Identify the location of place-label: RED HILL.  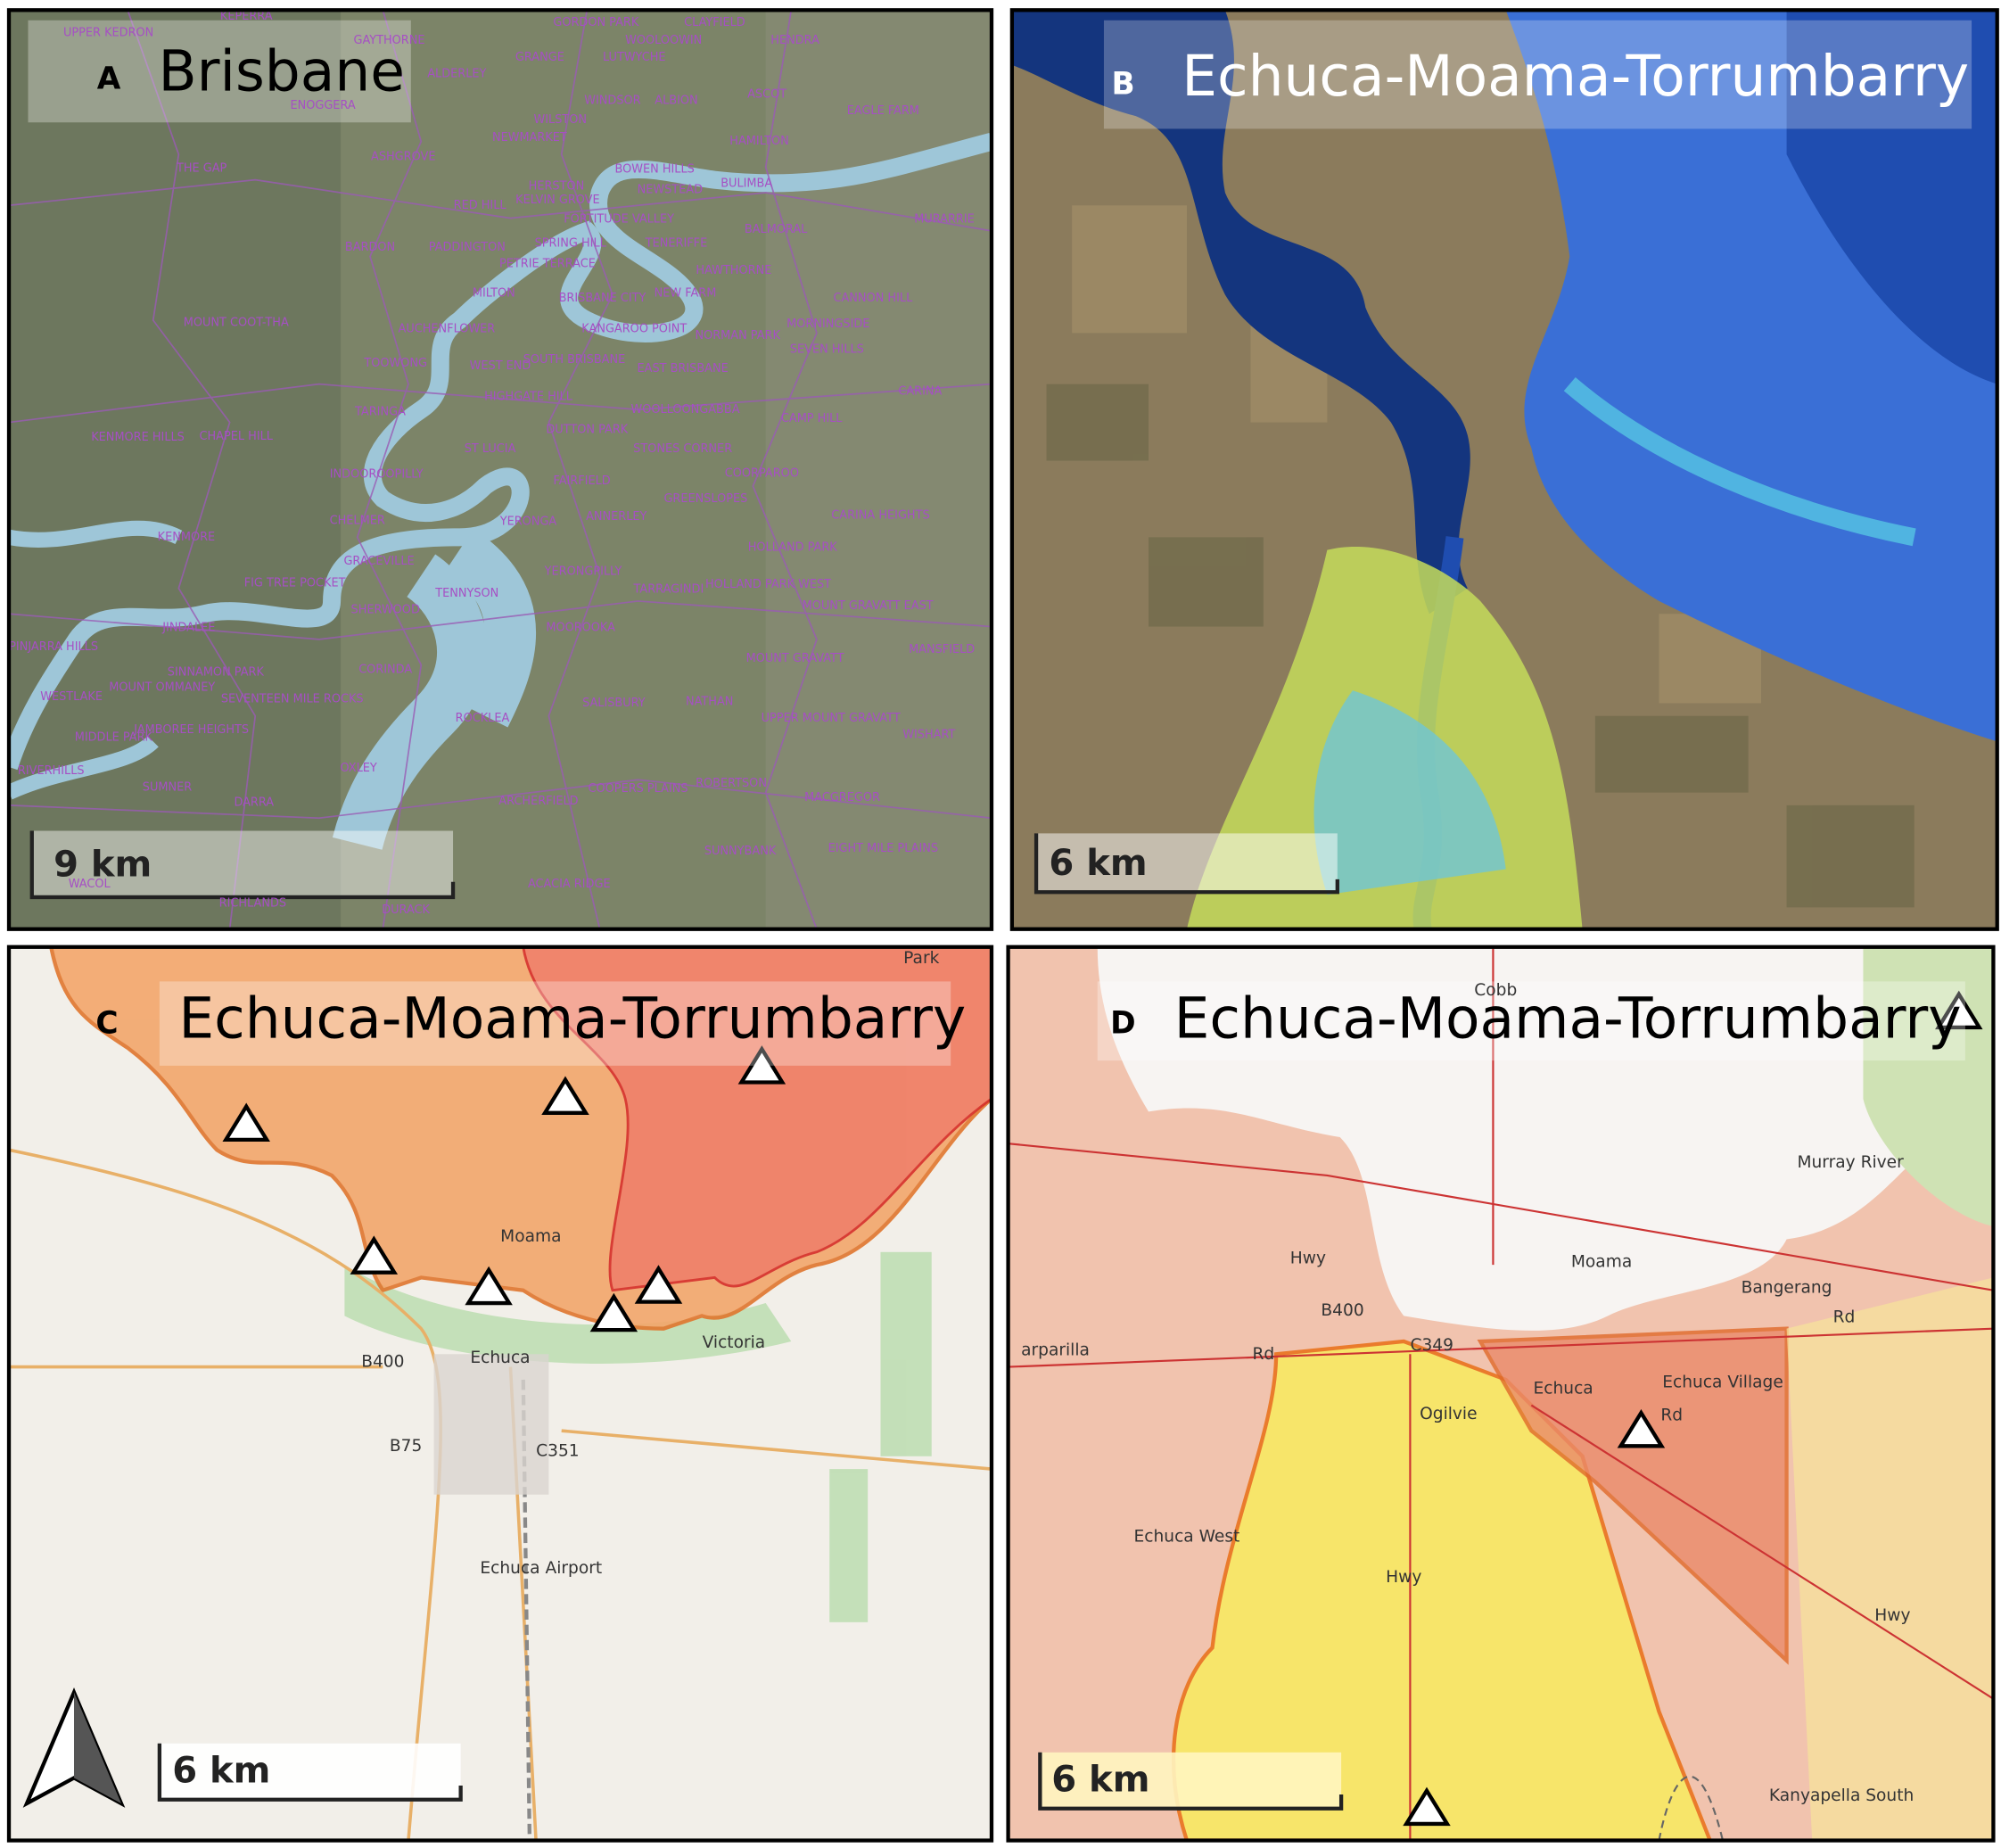
(480, 205).